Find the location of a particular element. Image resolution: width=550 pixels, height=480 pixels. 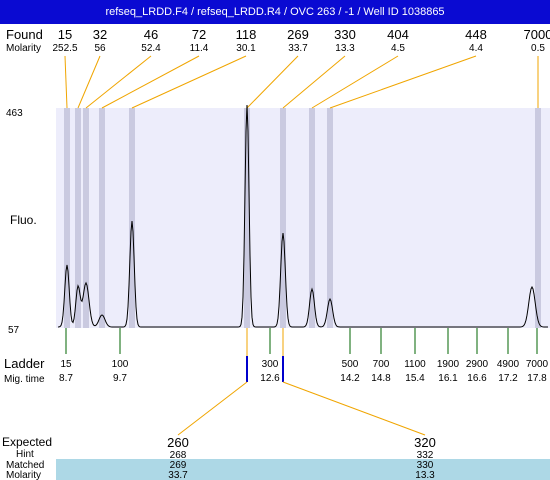

found-label: Found is located at coordinates (24, 34).